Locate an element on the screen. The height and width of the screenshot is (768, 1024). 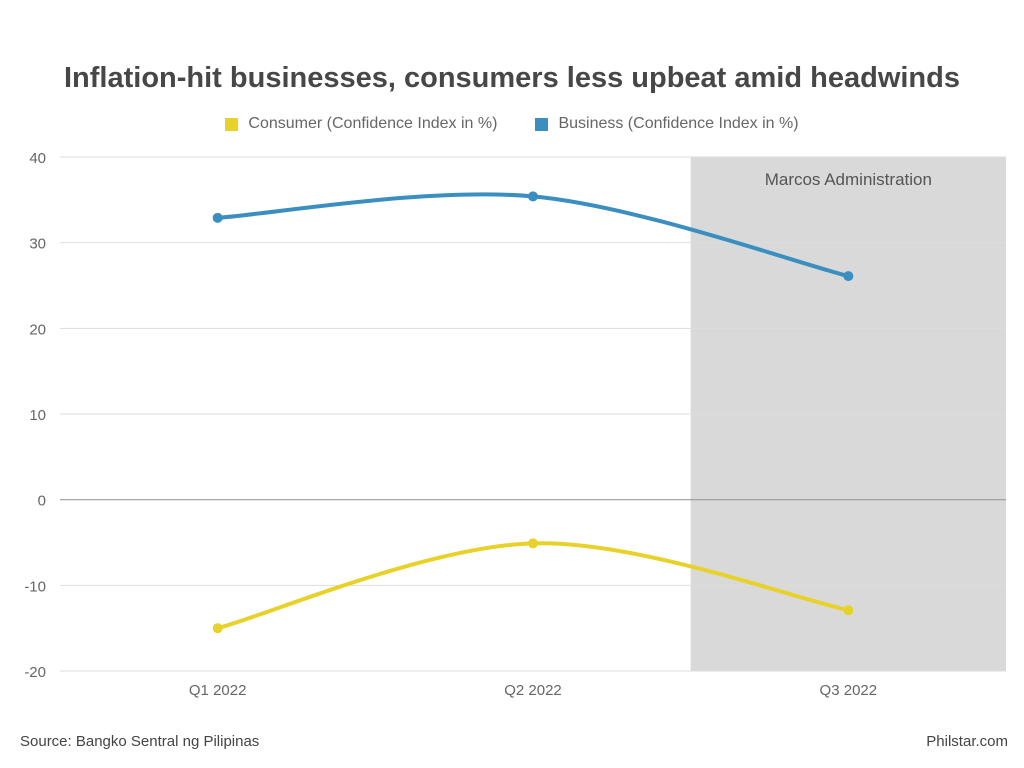
y-tick-label: -10 is located at coordinates (35, 586).